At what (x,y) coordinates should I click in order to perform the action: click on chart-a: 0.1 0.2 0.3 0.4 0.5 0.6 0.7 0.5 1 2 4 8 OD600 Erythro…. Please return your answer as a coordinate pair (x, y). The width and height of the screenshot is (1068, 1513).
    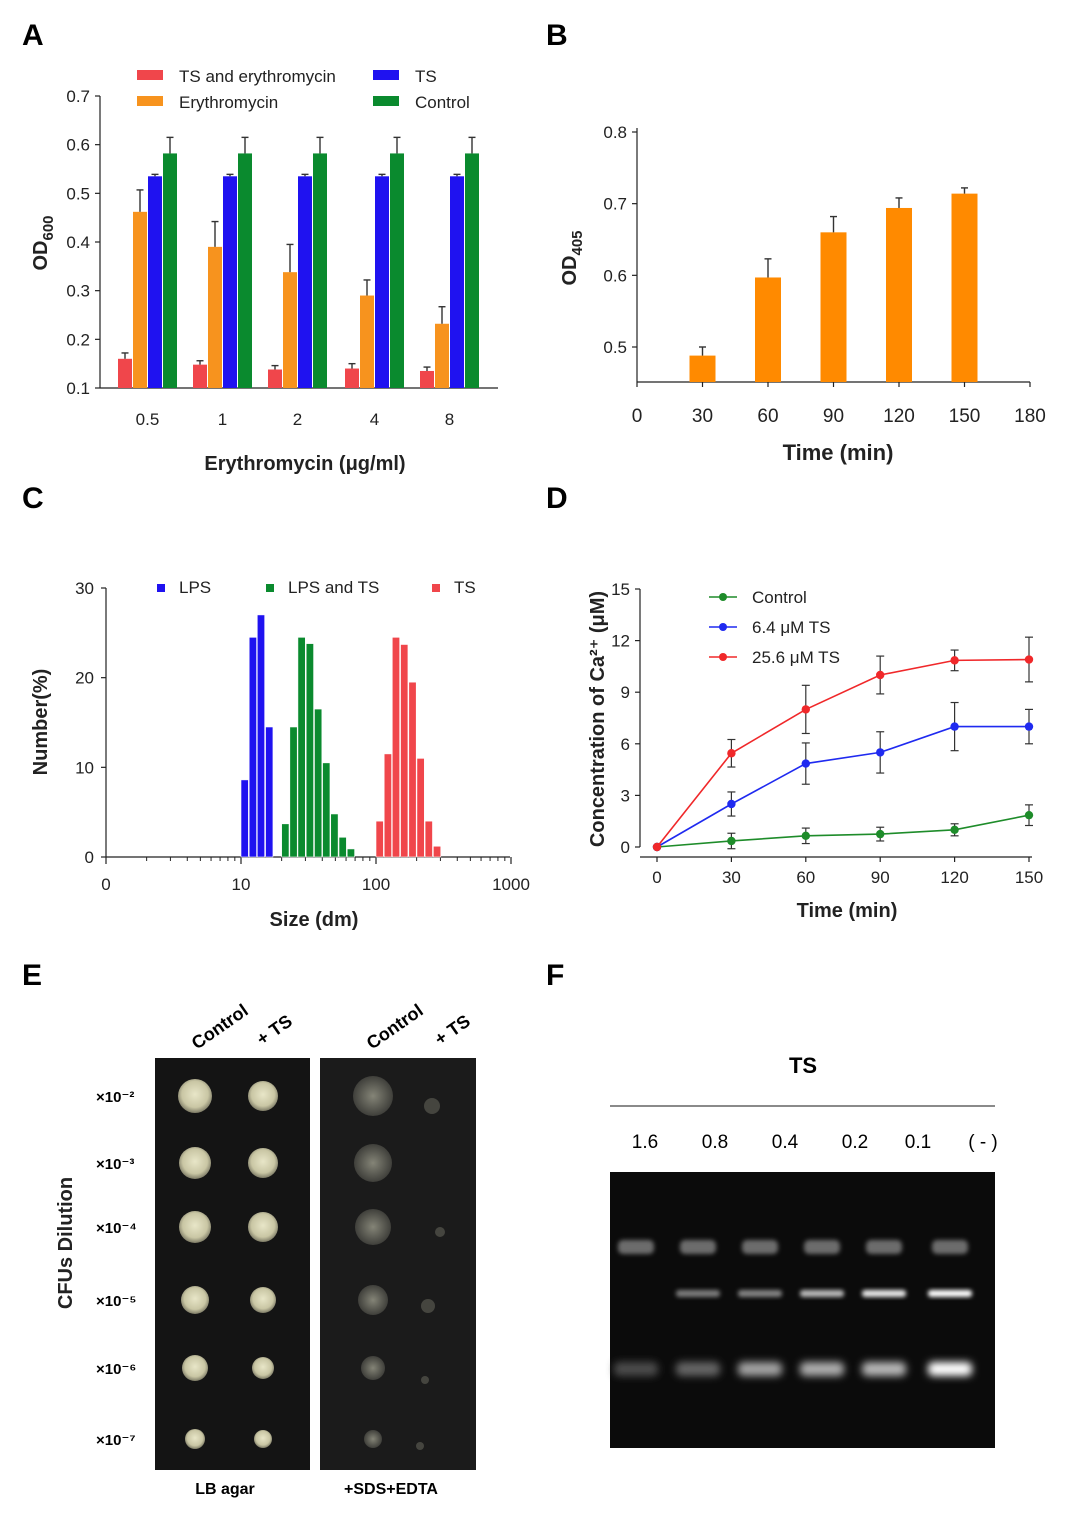
    Looking at the image, I should click on (264, 271).